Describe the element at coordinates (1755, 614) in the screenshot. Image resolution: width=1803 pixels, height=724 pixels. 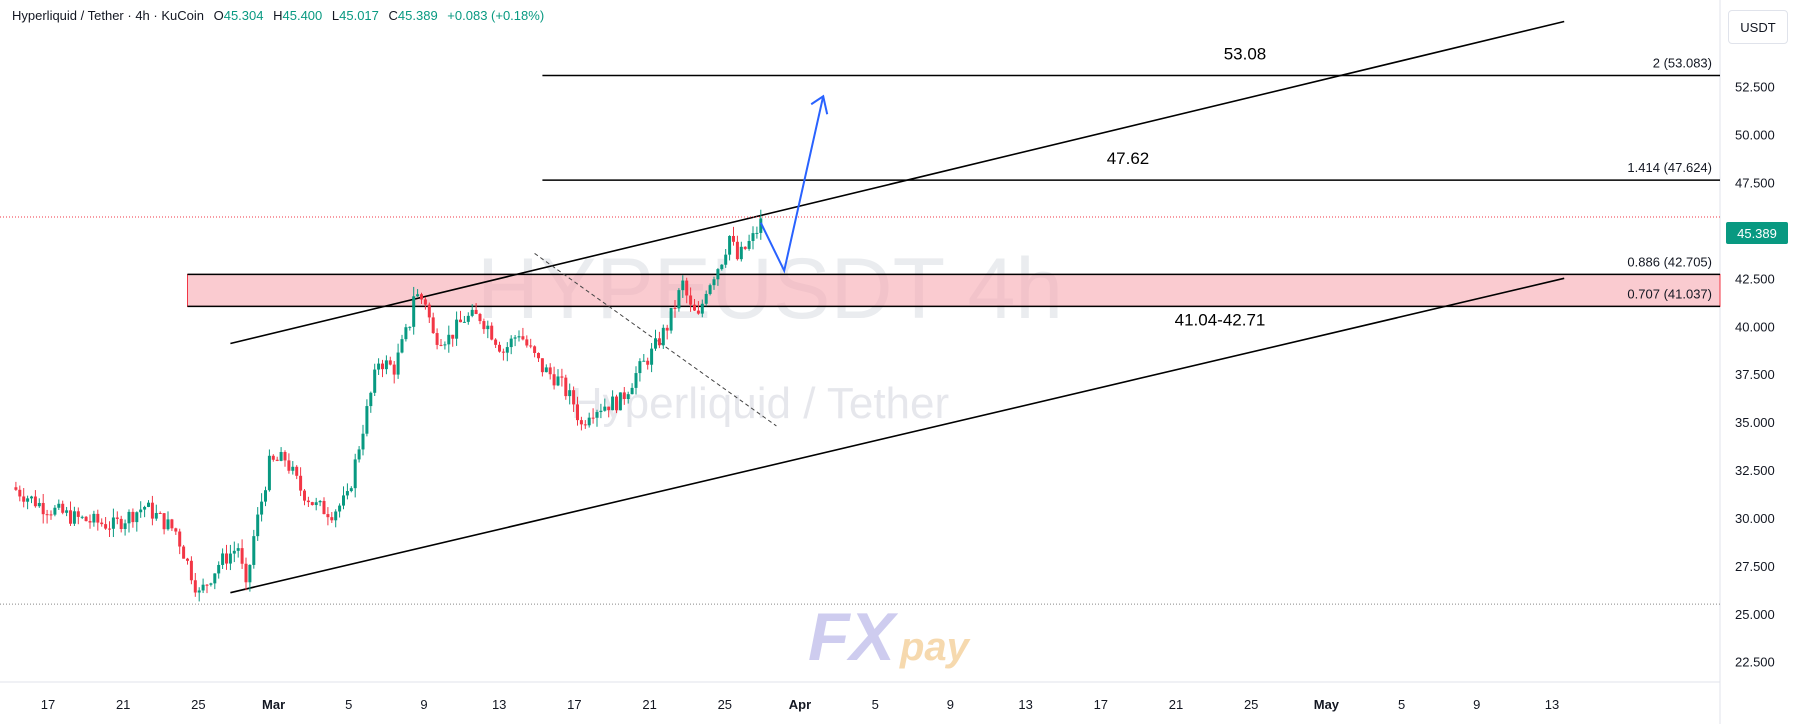
I see `price-tick-label: 25.000` at that location.